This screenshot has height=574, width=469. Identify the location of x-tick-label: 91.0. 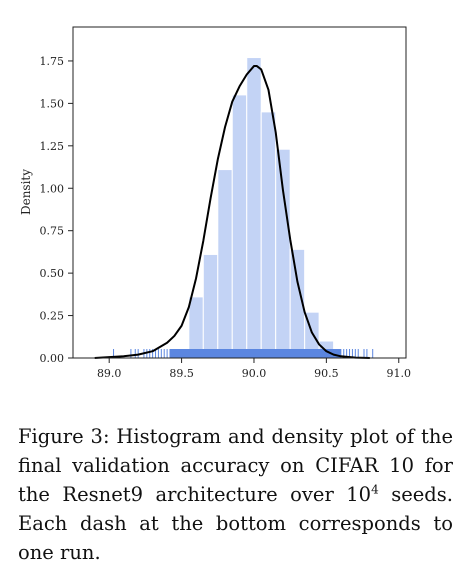
(399, 373).